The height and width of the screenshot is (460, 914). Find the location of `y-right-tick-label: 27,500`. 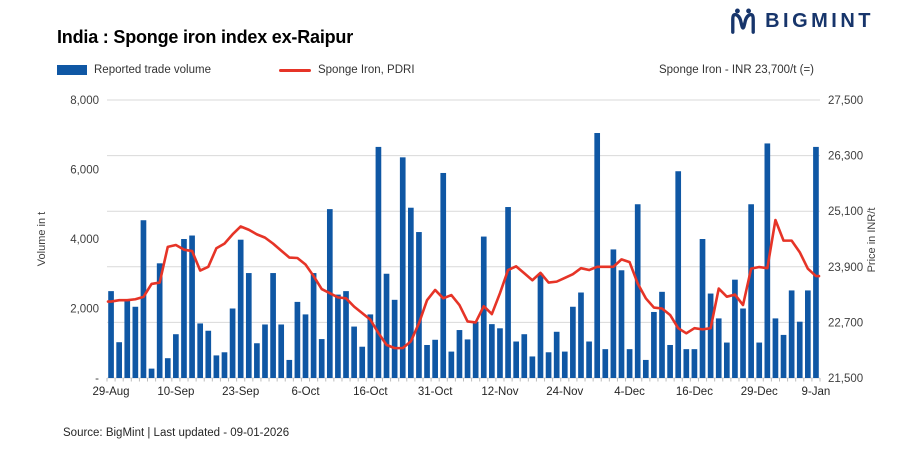

y-right-tick-label: 27,500 is located at coordinates (845, 101).